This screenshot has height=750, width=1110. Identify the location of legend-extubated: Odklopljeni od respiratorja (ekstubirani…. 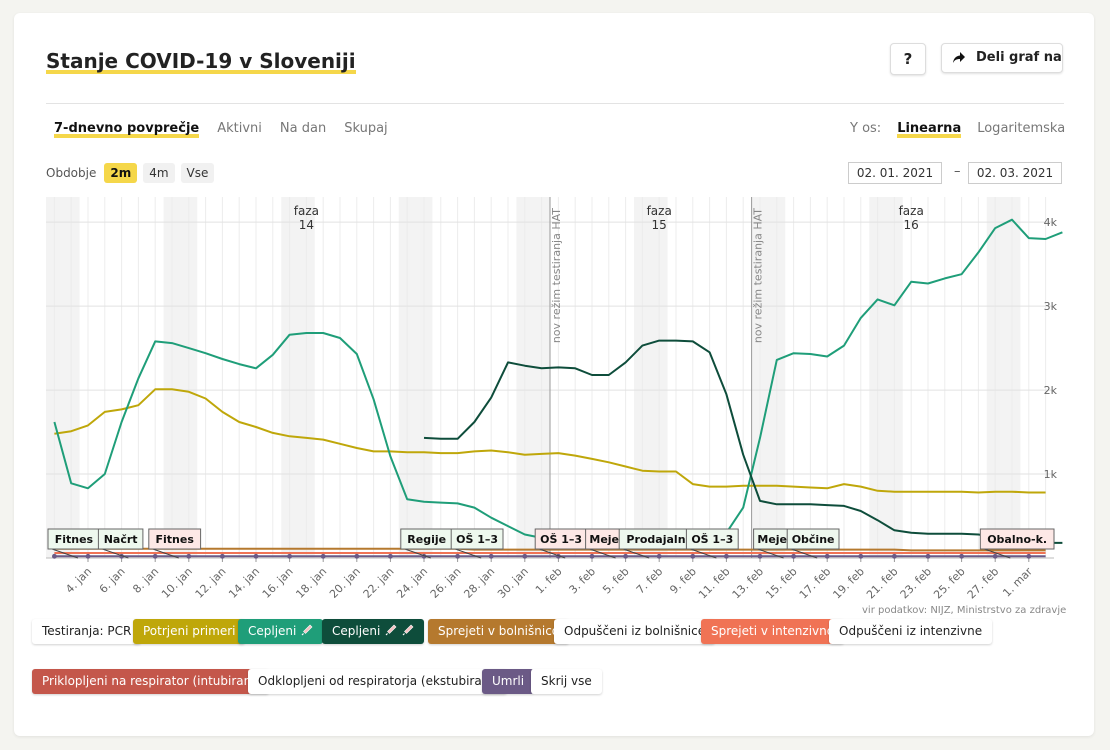
(378, 681).